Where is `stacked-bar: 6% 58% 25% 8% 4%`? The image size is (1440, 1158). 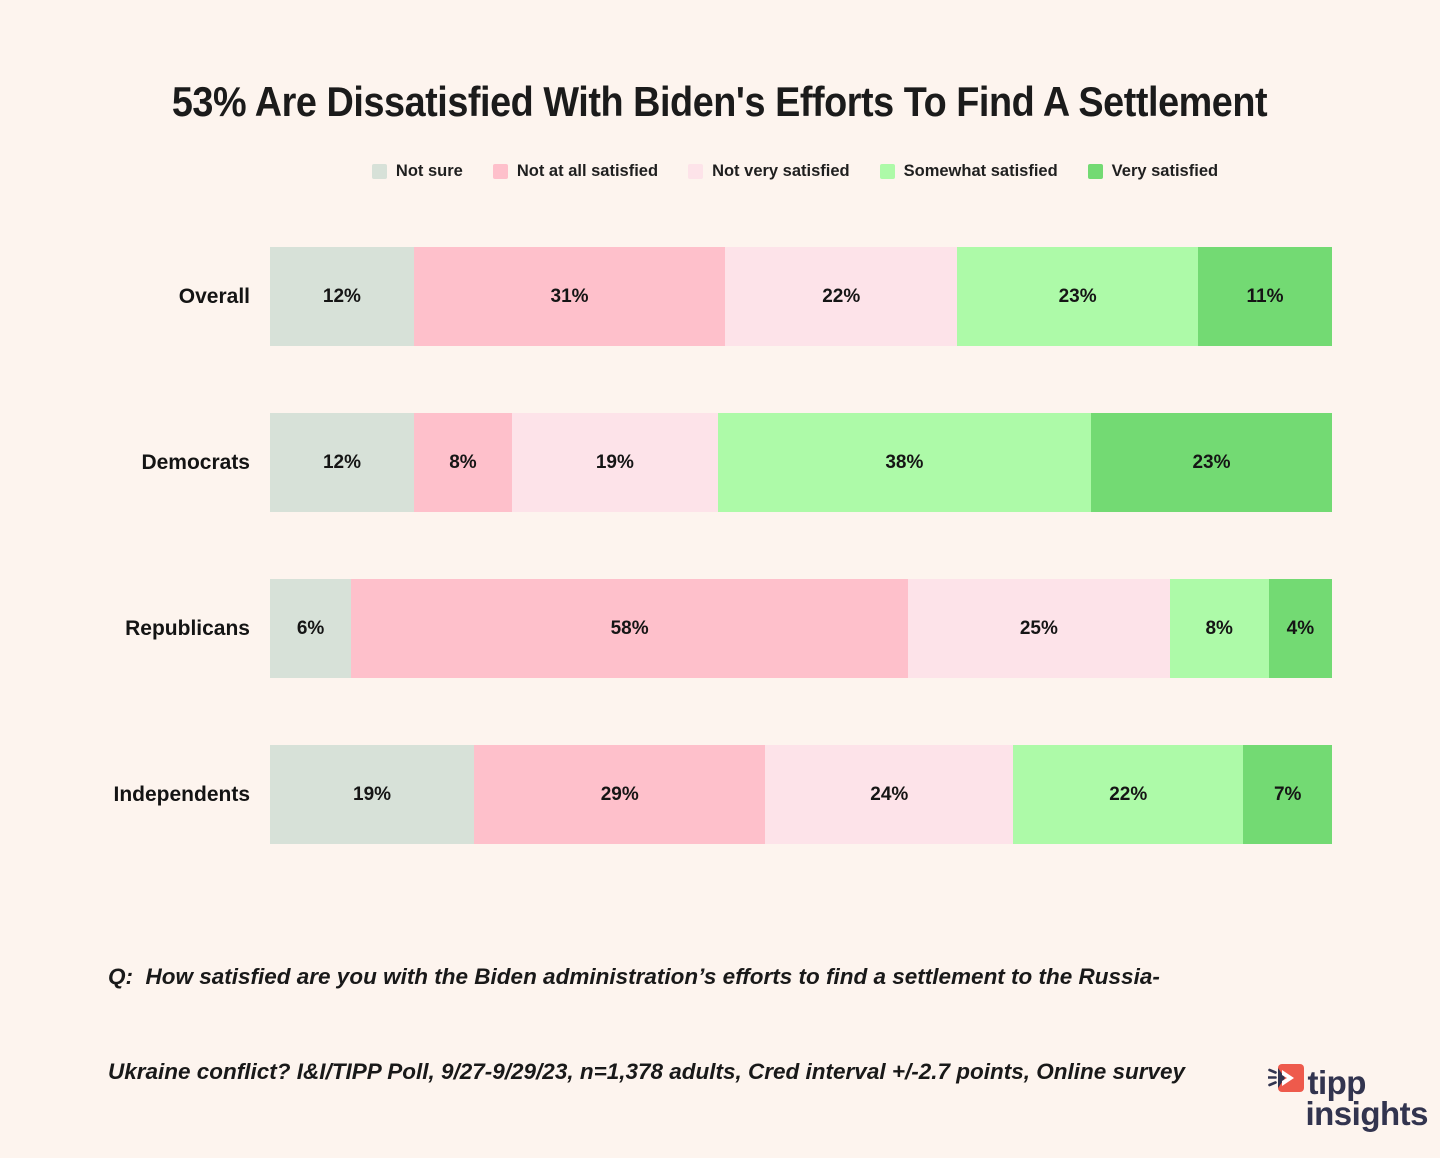
stacked-bar: 6% 58% 25% 8% 4% is located at coordinates (801, 628).